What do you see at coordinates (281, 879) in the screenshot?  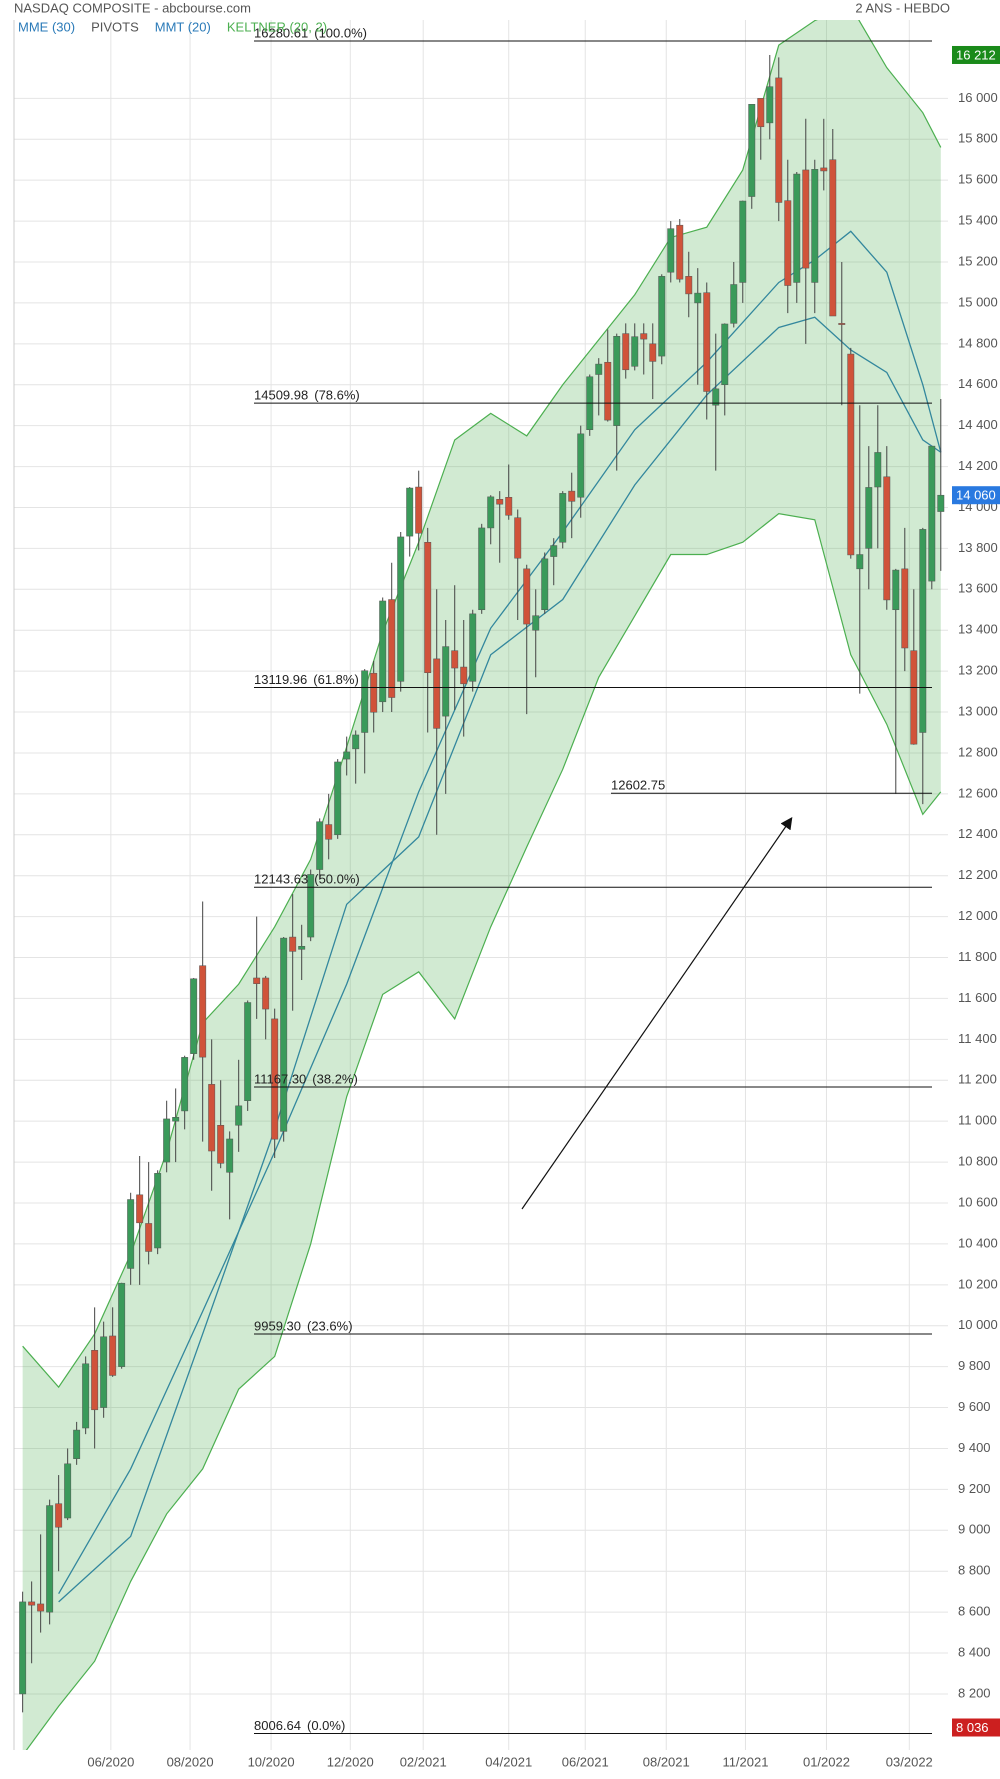 I see `level-label: 12143.63` at bounding box center [281, 879].